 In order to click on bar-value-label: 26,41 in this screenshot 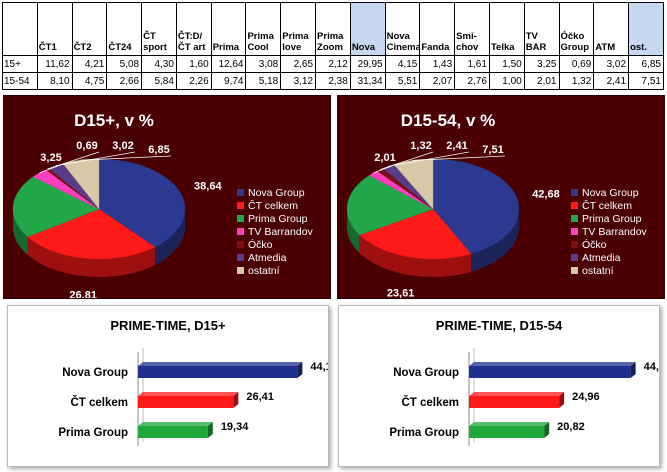, I will do `click(260, 397)`.